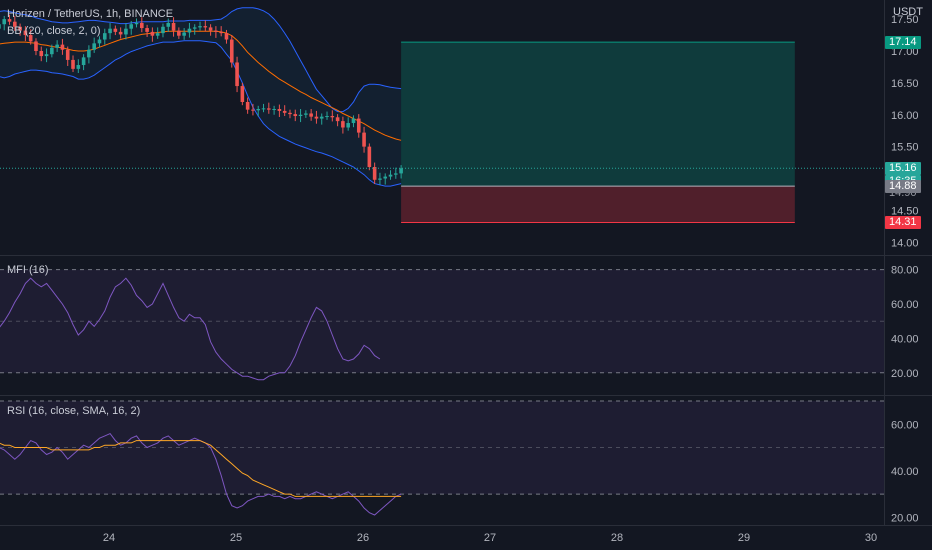 The height and width of the screenshot is (550, 932). What do you see at coordinates (236, 538) in the screenshot?
I see `time-tick-label: 25` at bounding box center [236, 538].